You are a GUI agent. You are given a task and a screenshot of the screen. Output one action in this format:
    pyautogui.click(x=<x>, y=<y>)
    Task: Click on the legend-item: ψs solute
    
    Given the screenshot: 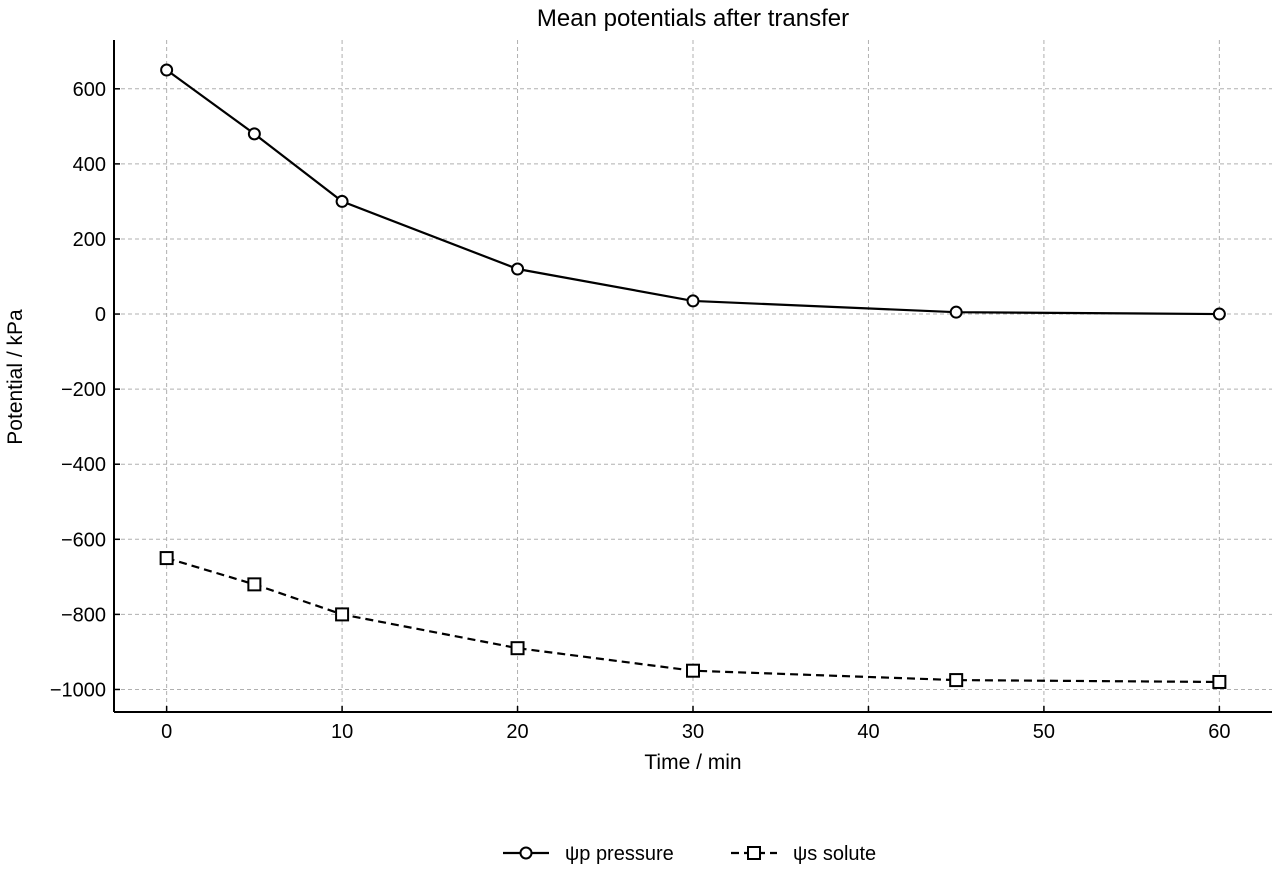 What is the action you would take?
    pyautogui.click(x=803, y=854)
    